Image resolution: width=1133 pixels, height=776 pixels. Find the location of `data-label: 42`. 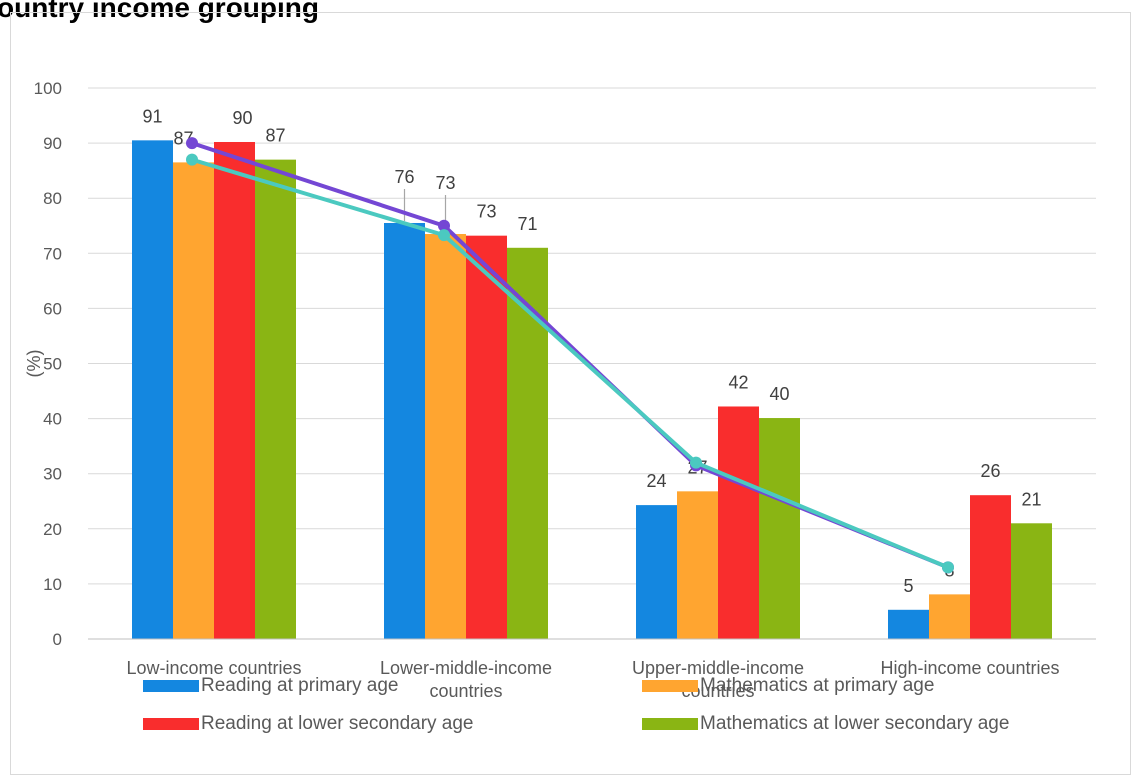

data-label: 42 is located at coordinates (738, 382).